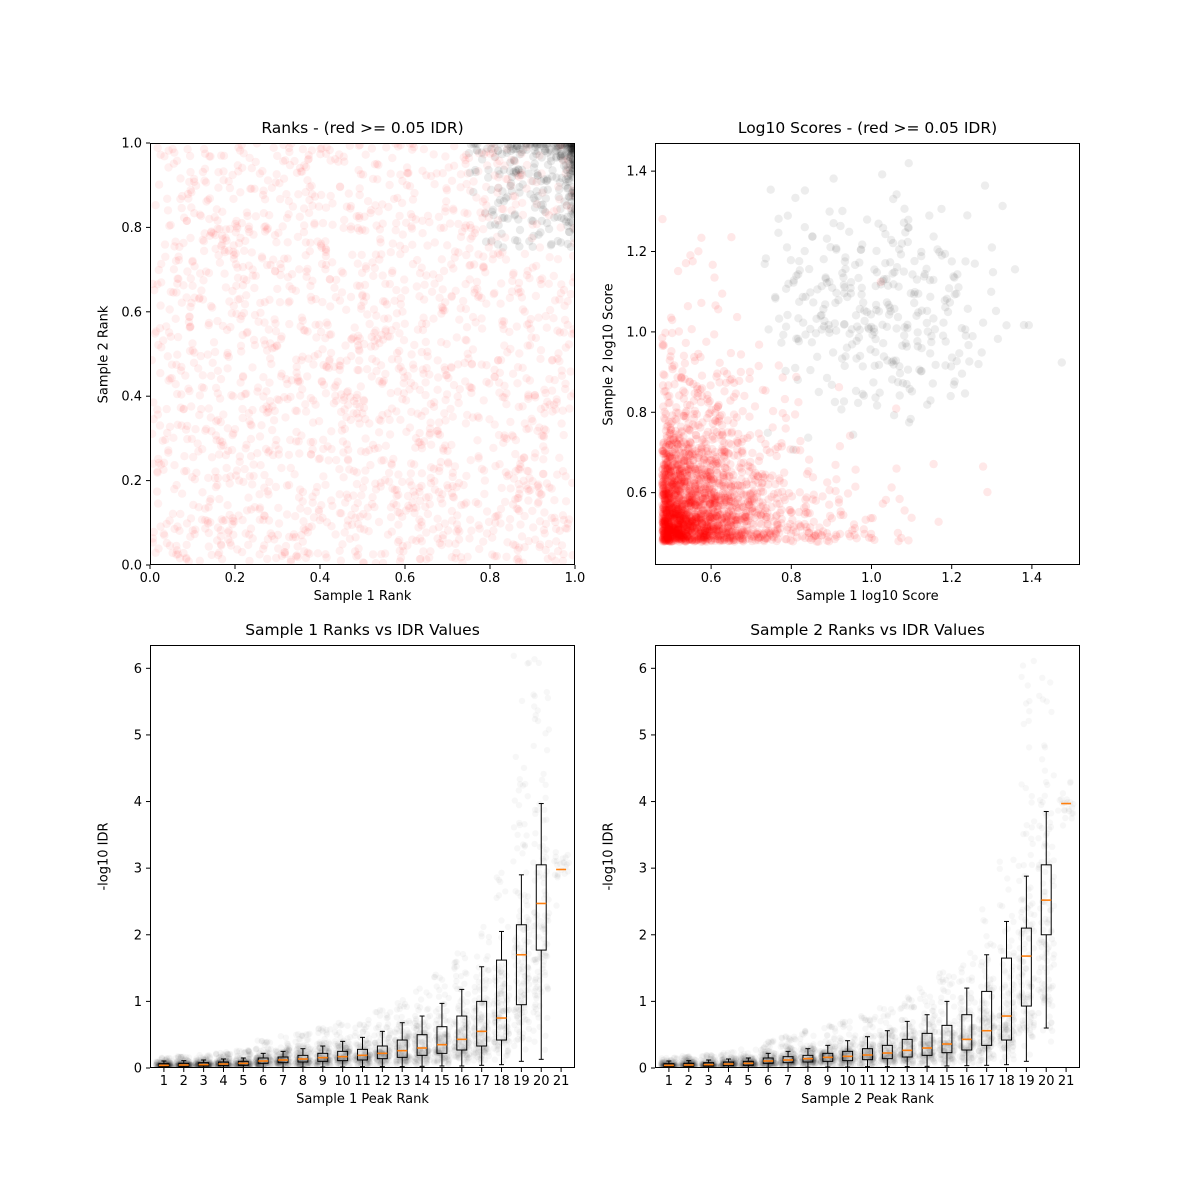  I want to click on x-tick-label: 0.2, so click(235, 578).